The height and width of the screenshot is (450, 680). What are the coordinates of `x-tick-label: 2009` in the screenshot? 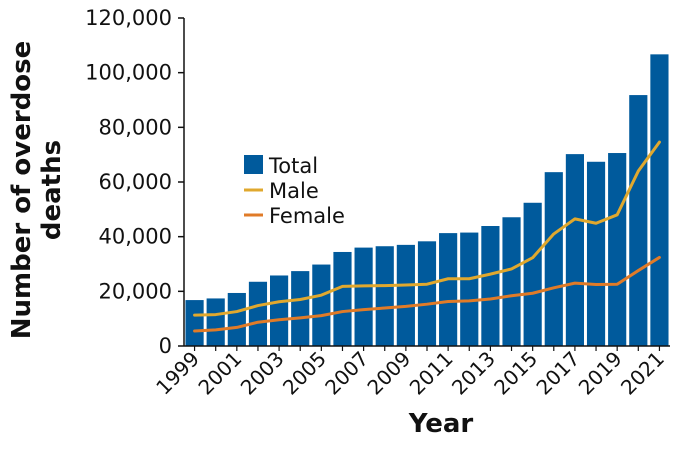 It's located at (388, 373).